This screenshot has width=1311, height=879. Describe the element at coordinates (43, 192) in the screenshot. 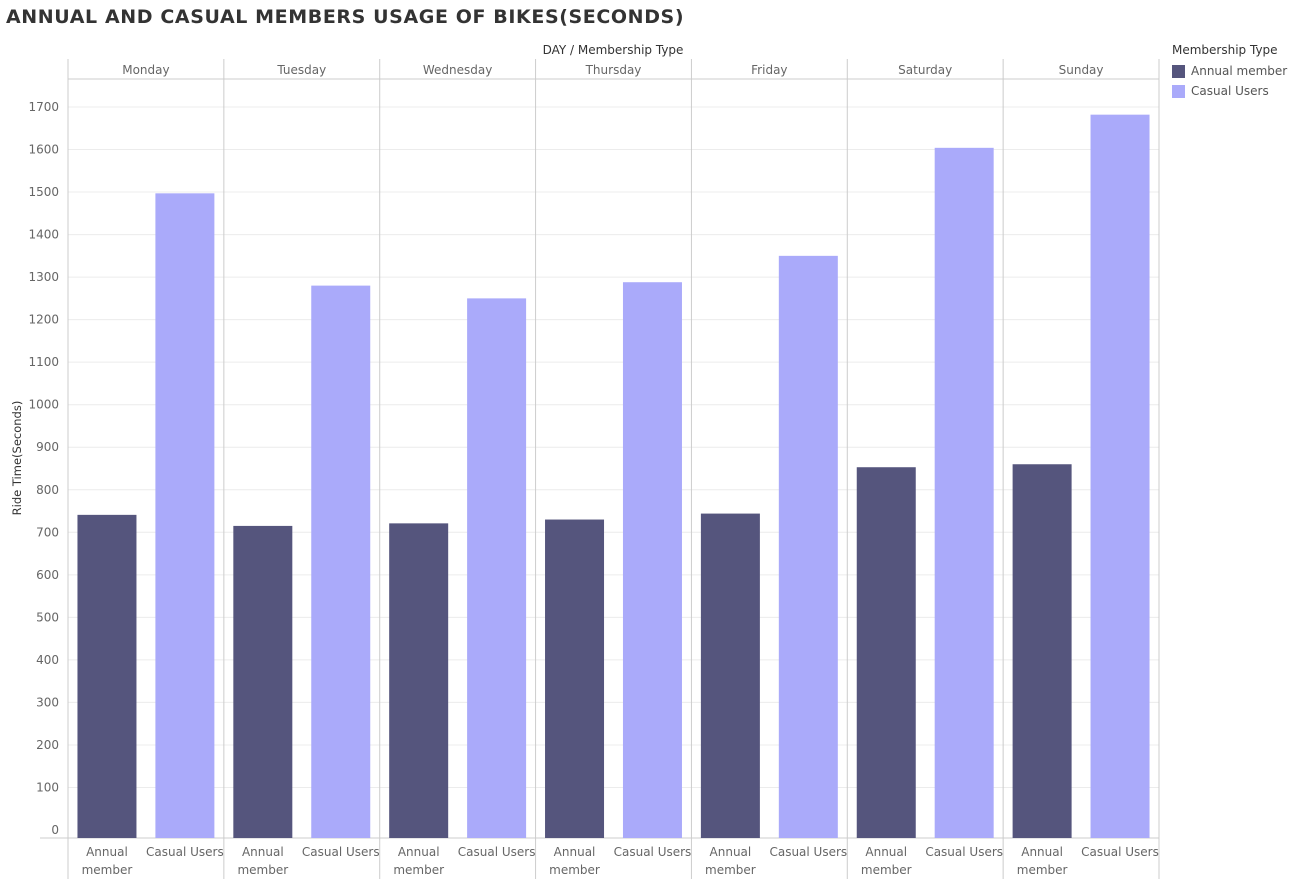

I see `y-tick-label: 1500` at that location.